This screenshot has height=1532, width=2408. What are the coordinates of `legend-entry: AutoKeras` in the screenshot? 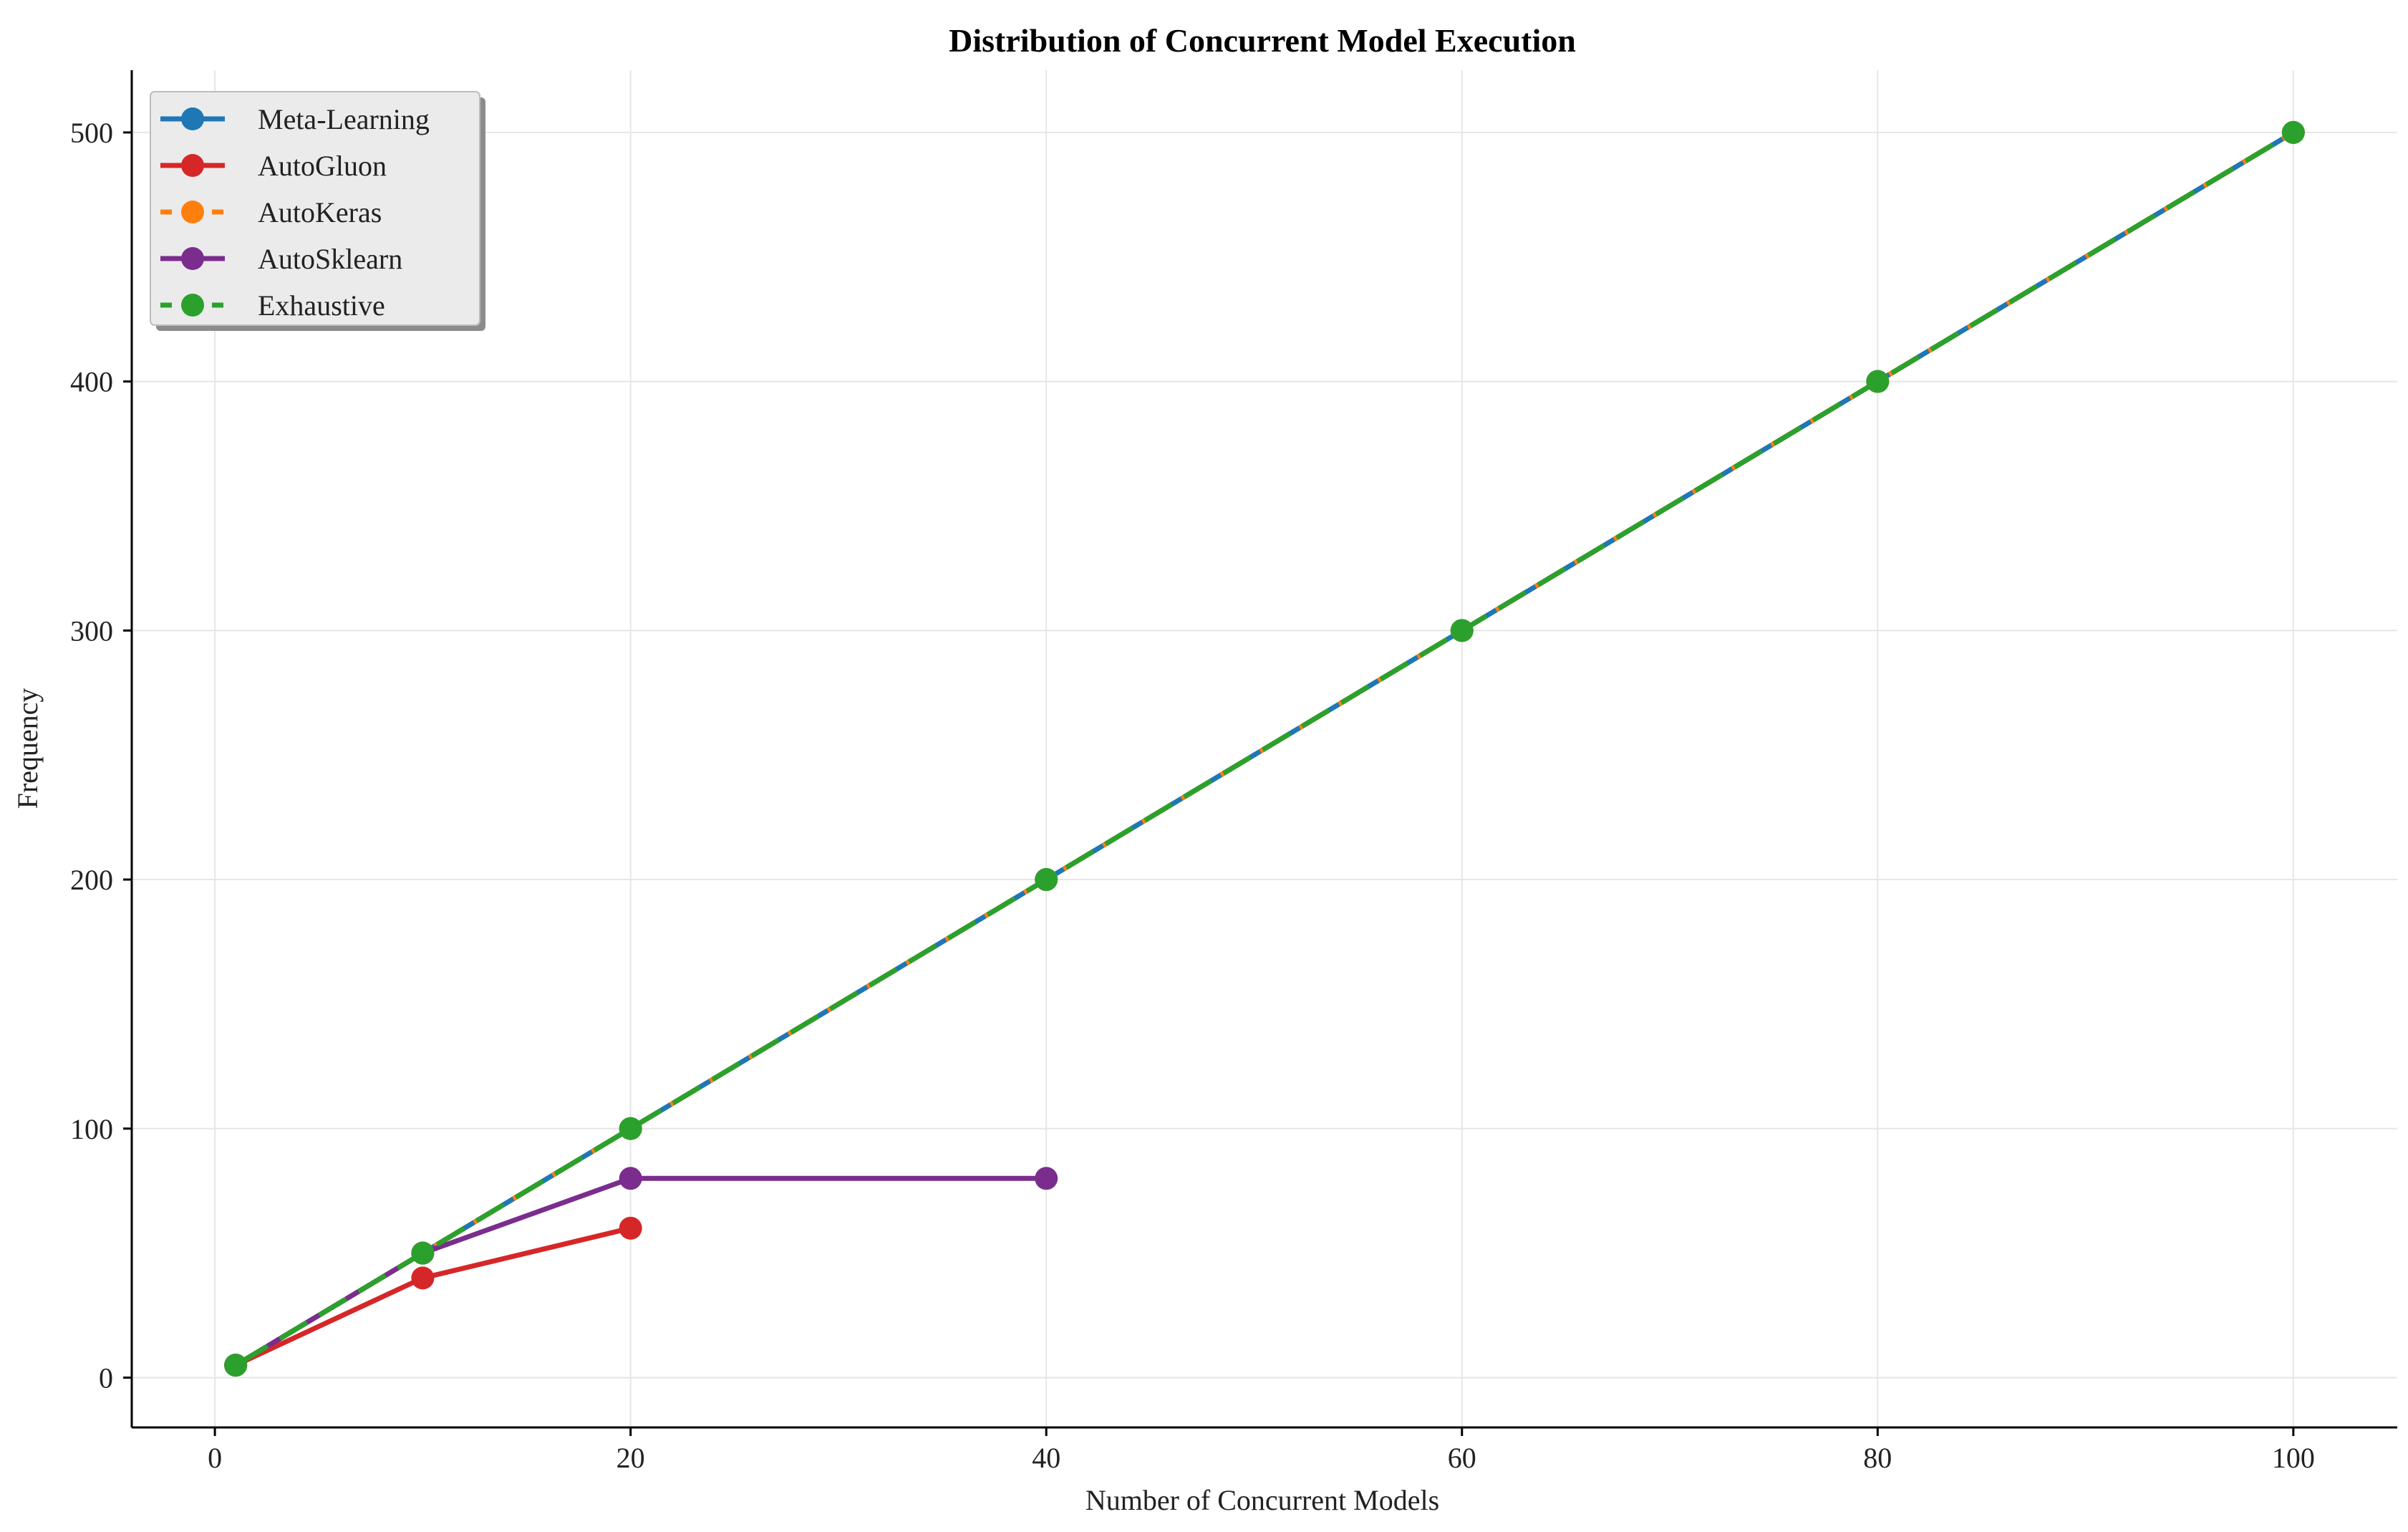 It's located at (271, 212).